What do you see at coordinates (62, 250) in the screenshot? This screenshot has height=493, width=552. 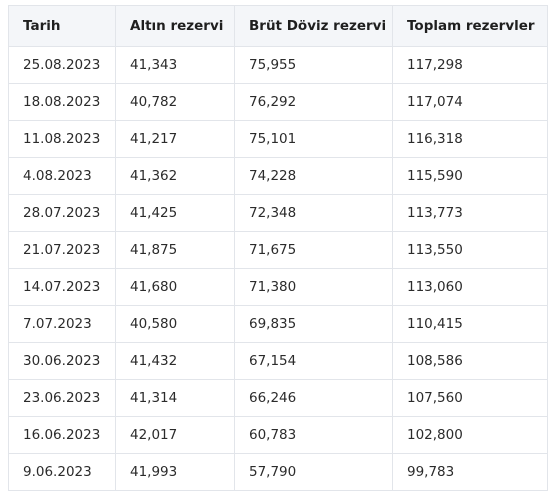 I see `cell-date: 21.07.2023` at bounding box center [62, 250].